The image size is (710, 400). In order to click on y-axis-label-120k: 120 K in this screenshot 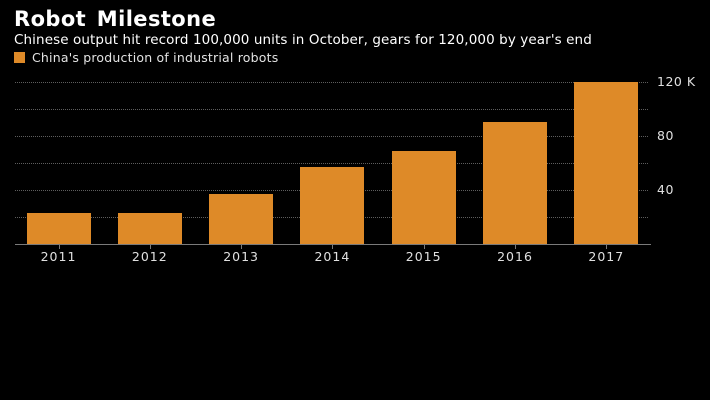, I will do `click(676, 81)`.